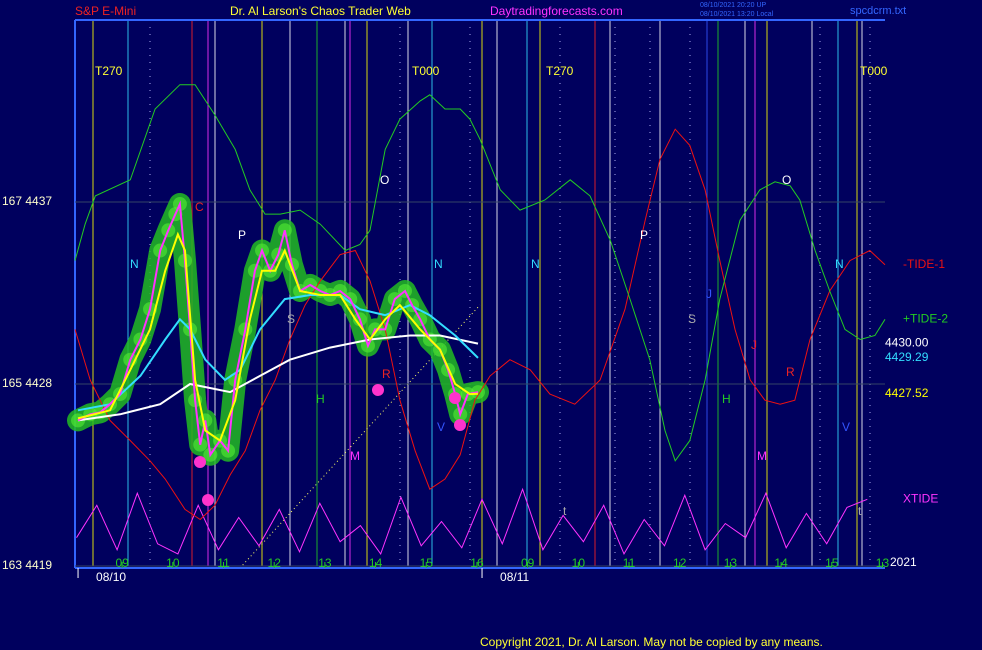 This screenshot has width=982, height=650. What do you see at coordinates (737, 14) in the screenshot?
I see `time-stamp: 08/10/2021 13:20 Local` at bounding box center [737, 14].